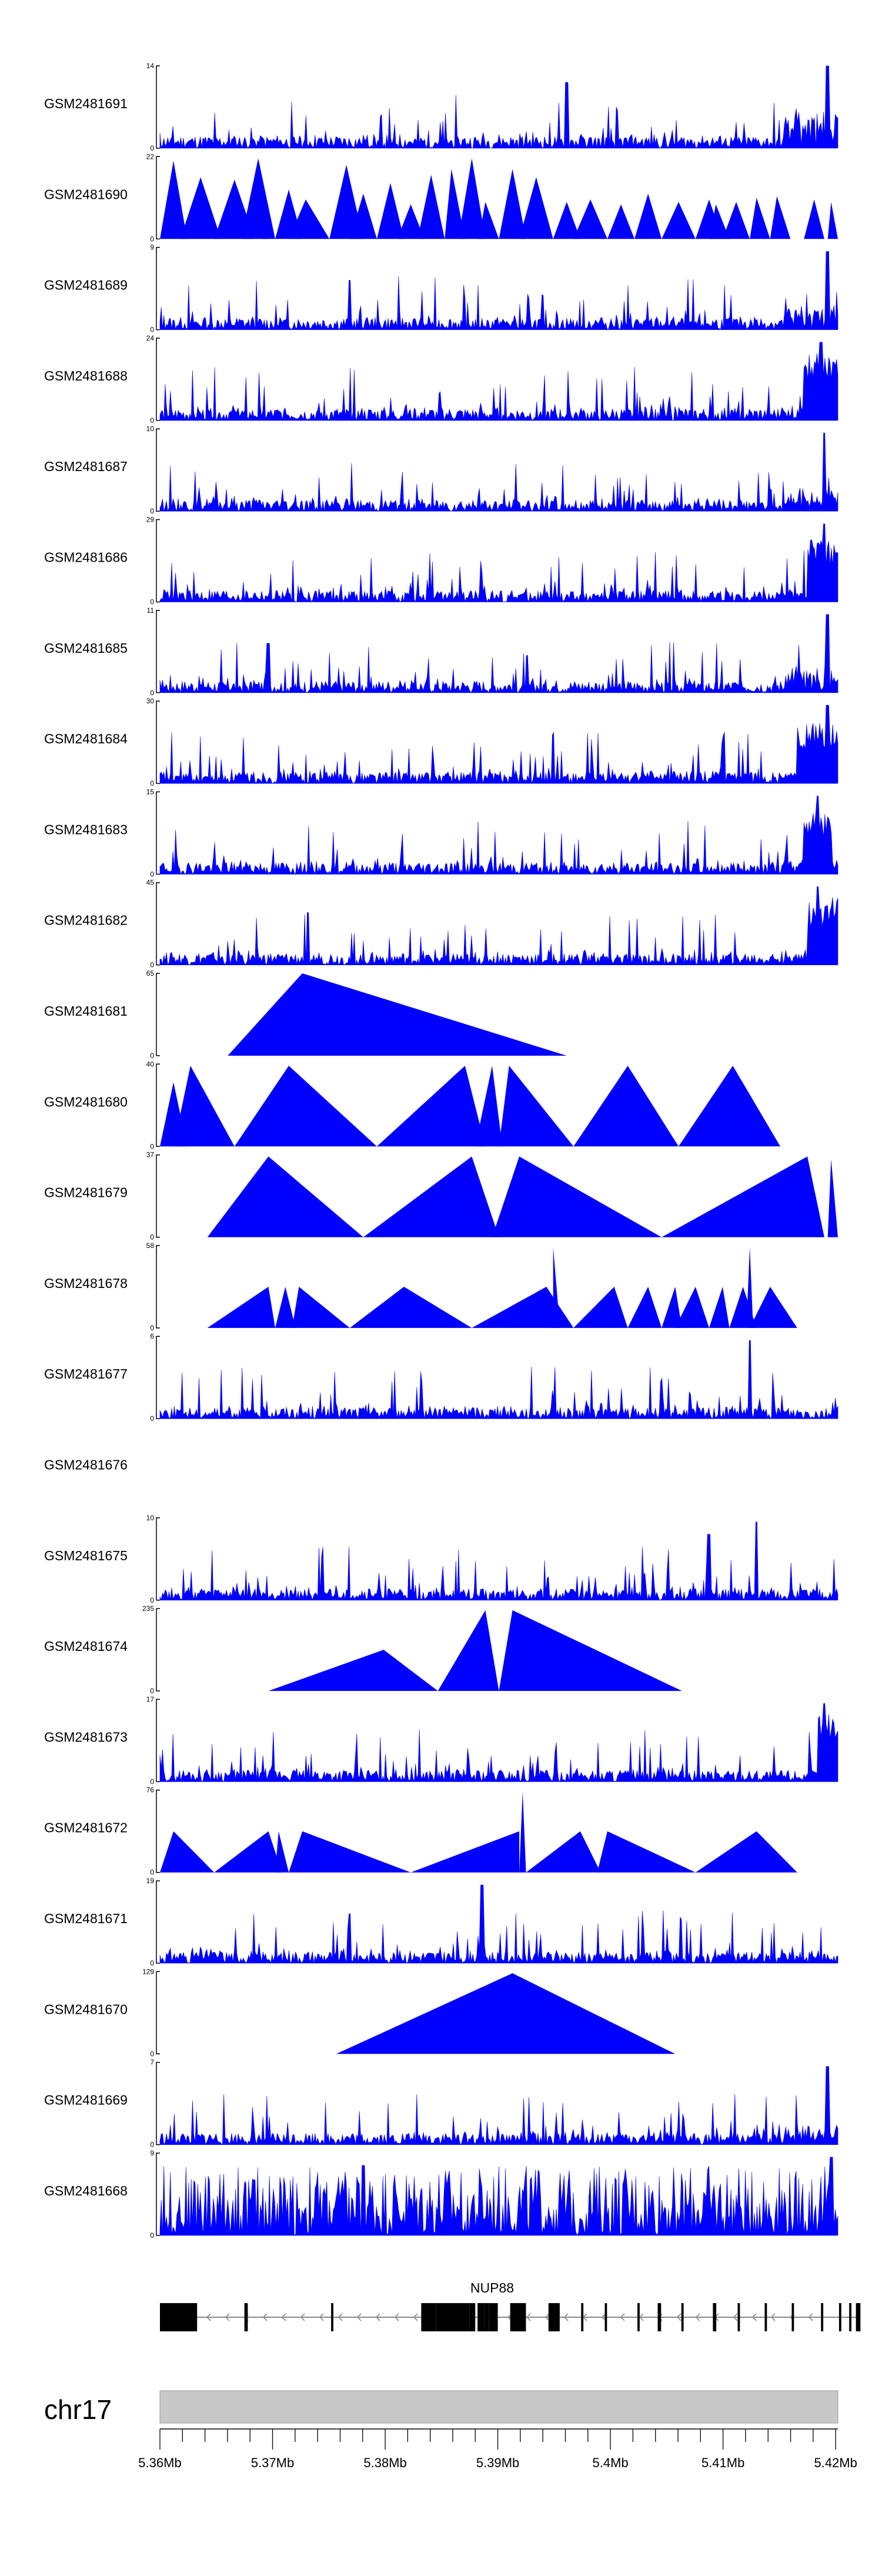 The width and height of the screenshot is (882, 2576). What do you see at coordinates (441, 288) in the screenshot?
I see `track-GSM2481689: GSM2481689 9 0` at bounding box center [441, 288].